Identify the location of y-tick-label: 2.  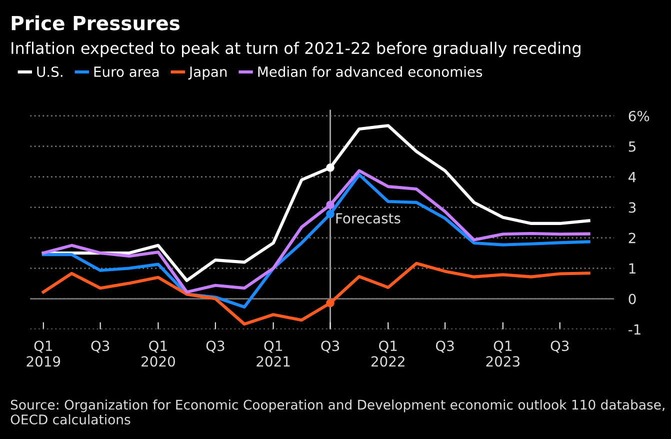
(632, 238).